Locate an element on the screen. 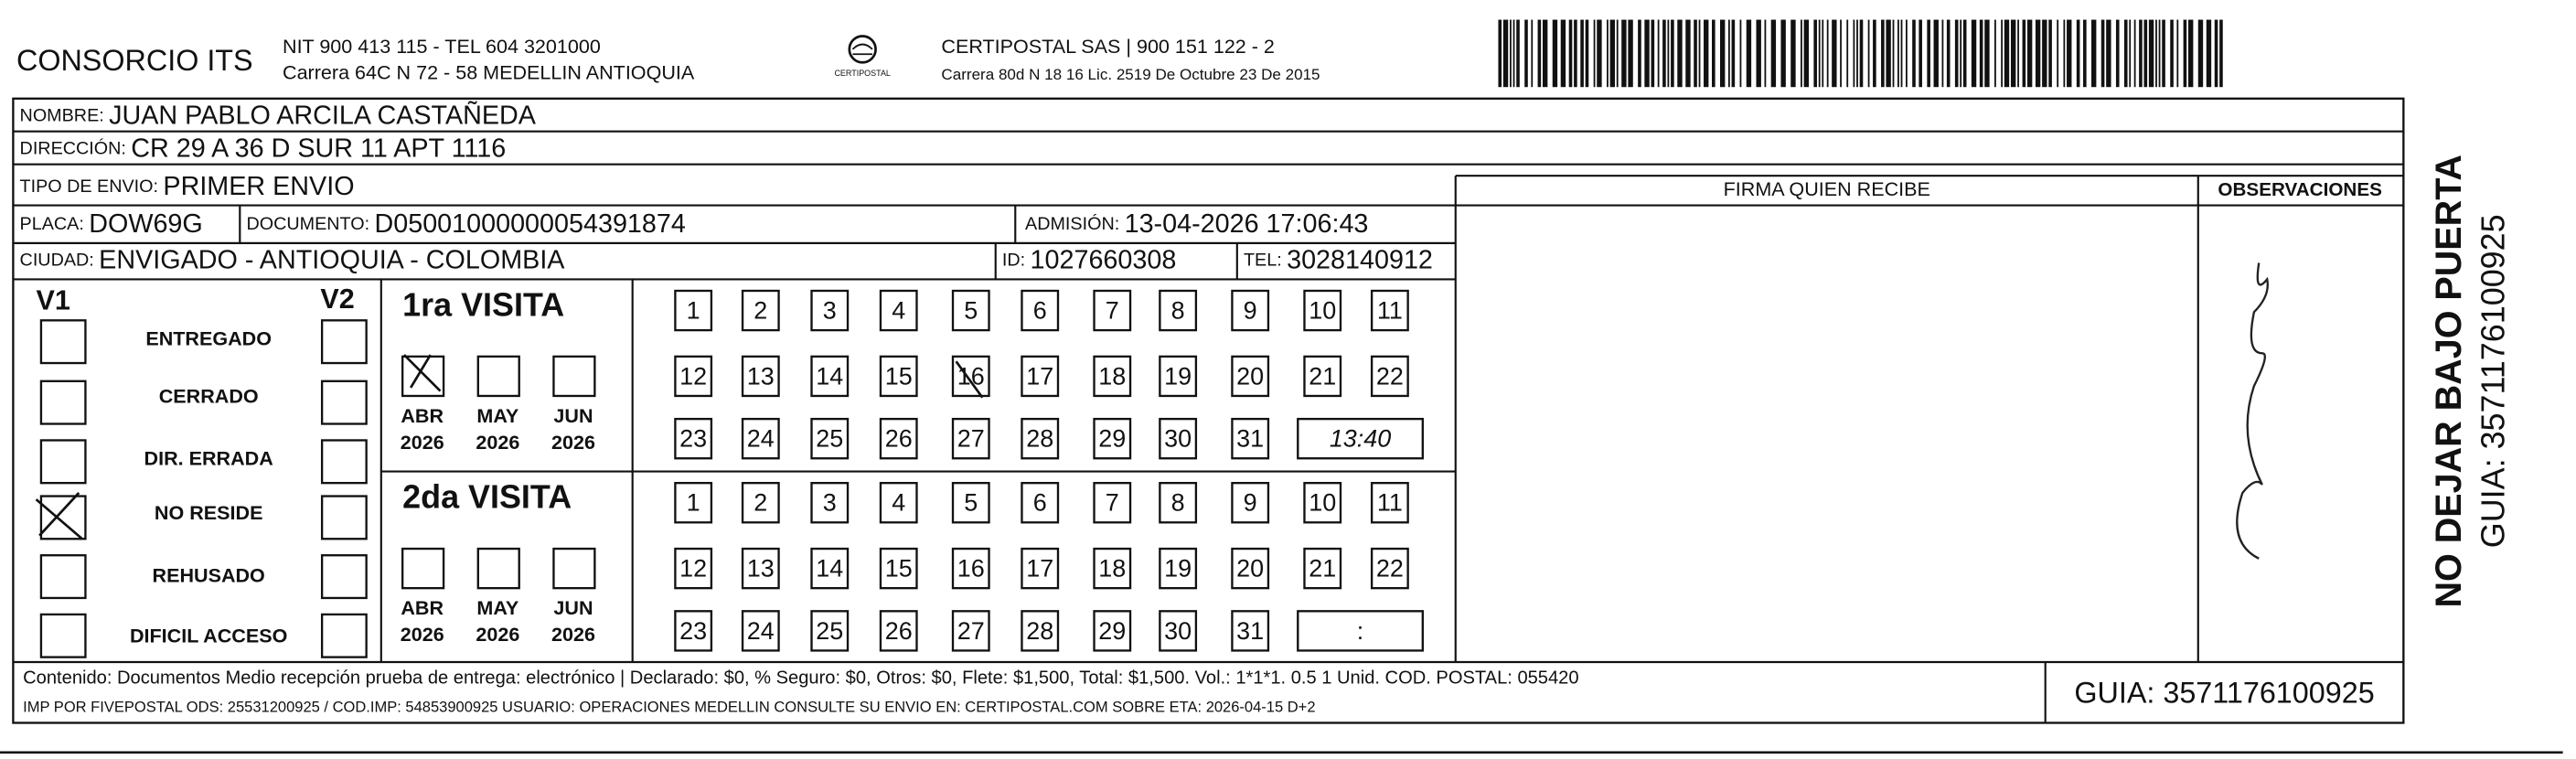 The width and height of the screenshot is (2576, 759). day: 15 is located at coordinates (899, 569).